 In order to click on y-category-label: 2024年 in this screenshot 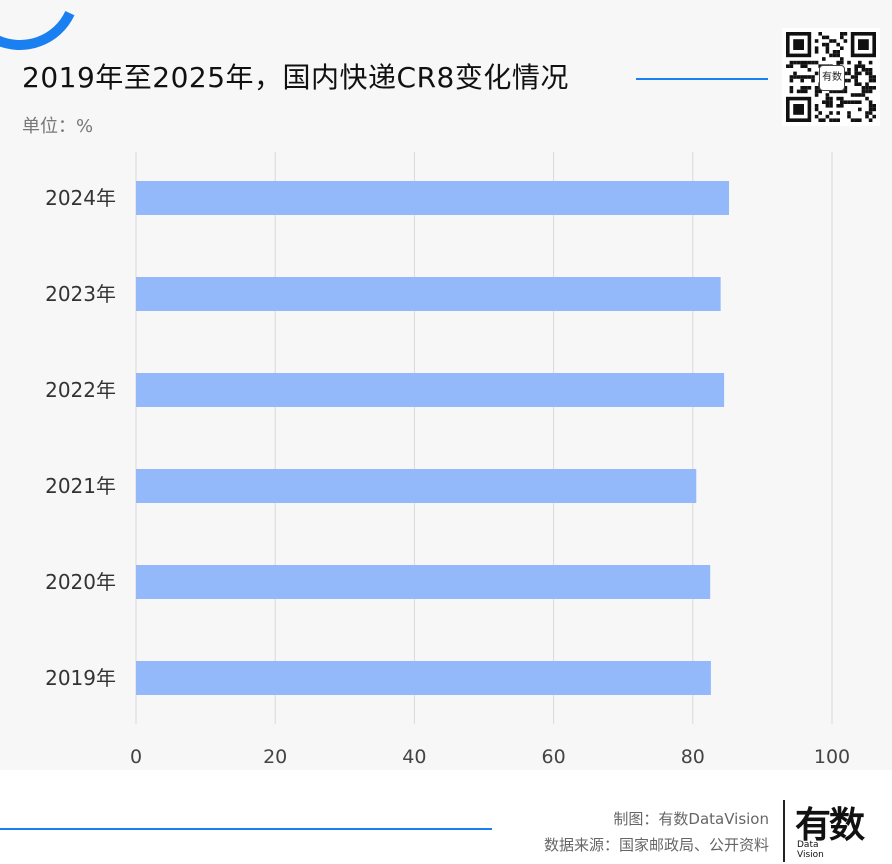, I will do `click(80, 198)`.